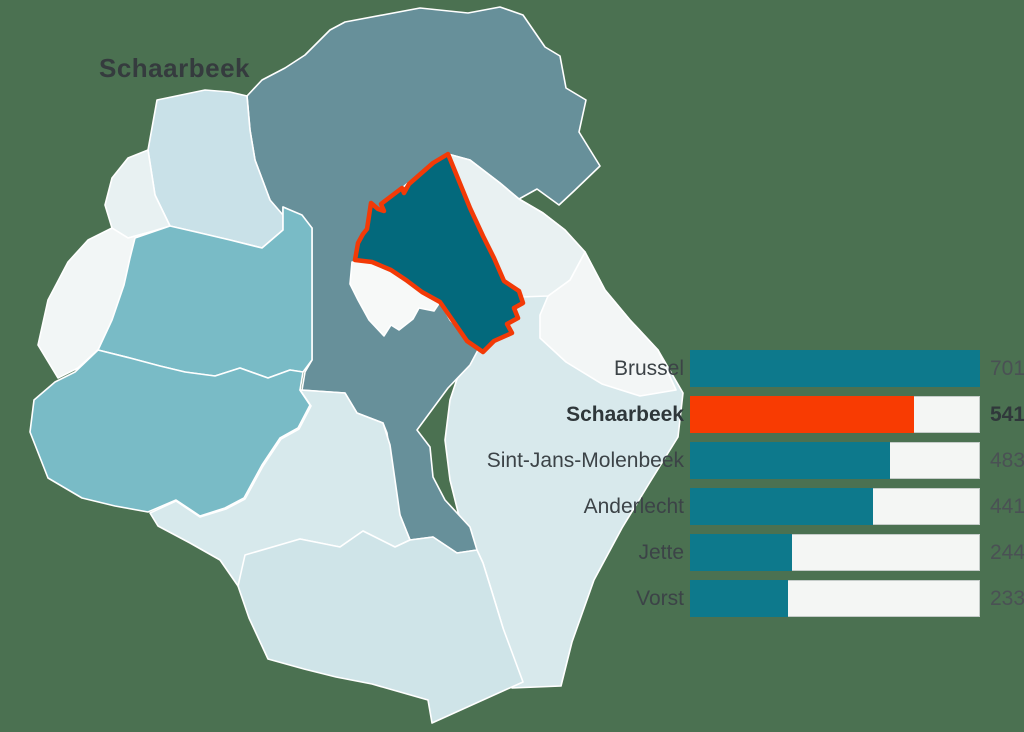 The height and width of the screenshot is (732, 1024). Describe the element at coordinates (660, 598) in the screenshot. I see `bar-label: Vorst` at that location.